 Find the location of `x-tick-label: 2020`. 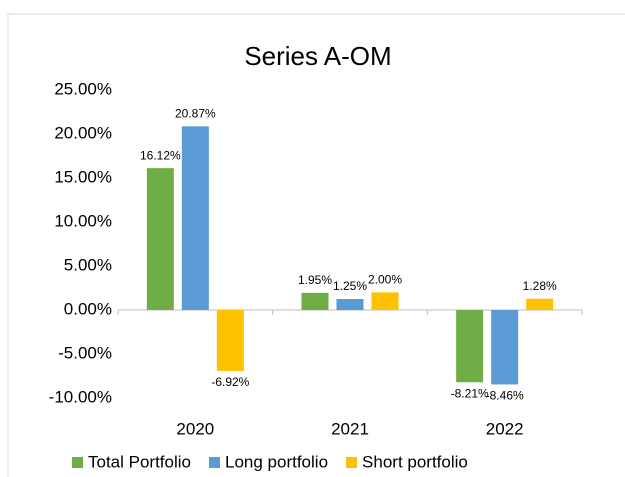

x-tick-label: 2020 is located at coordinates (195, 428).